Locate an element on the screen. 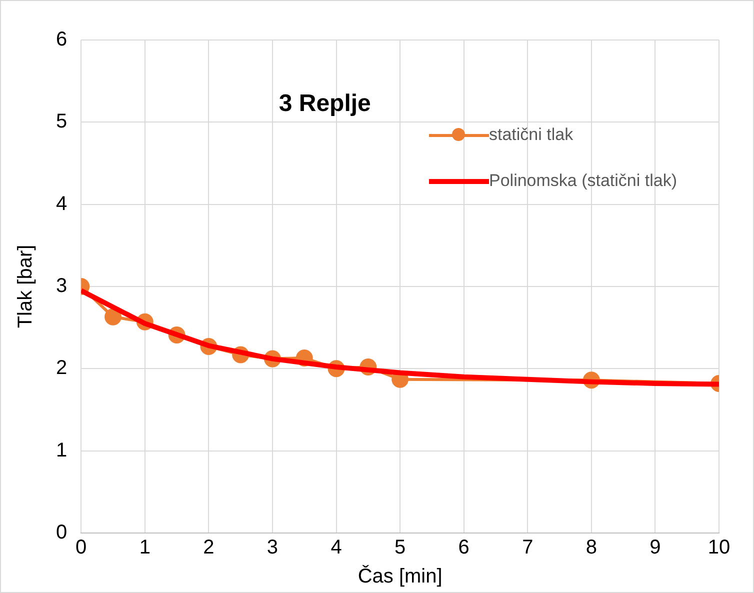  legend-label: Polinomska (statični tlak) is located at coordinates (583, 181).